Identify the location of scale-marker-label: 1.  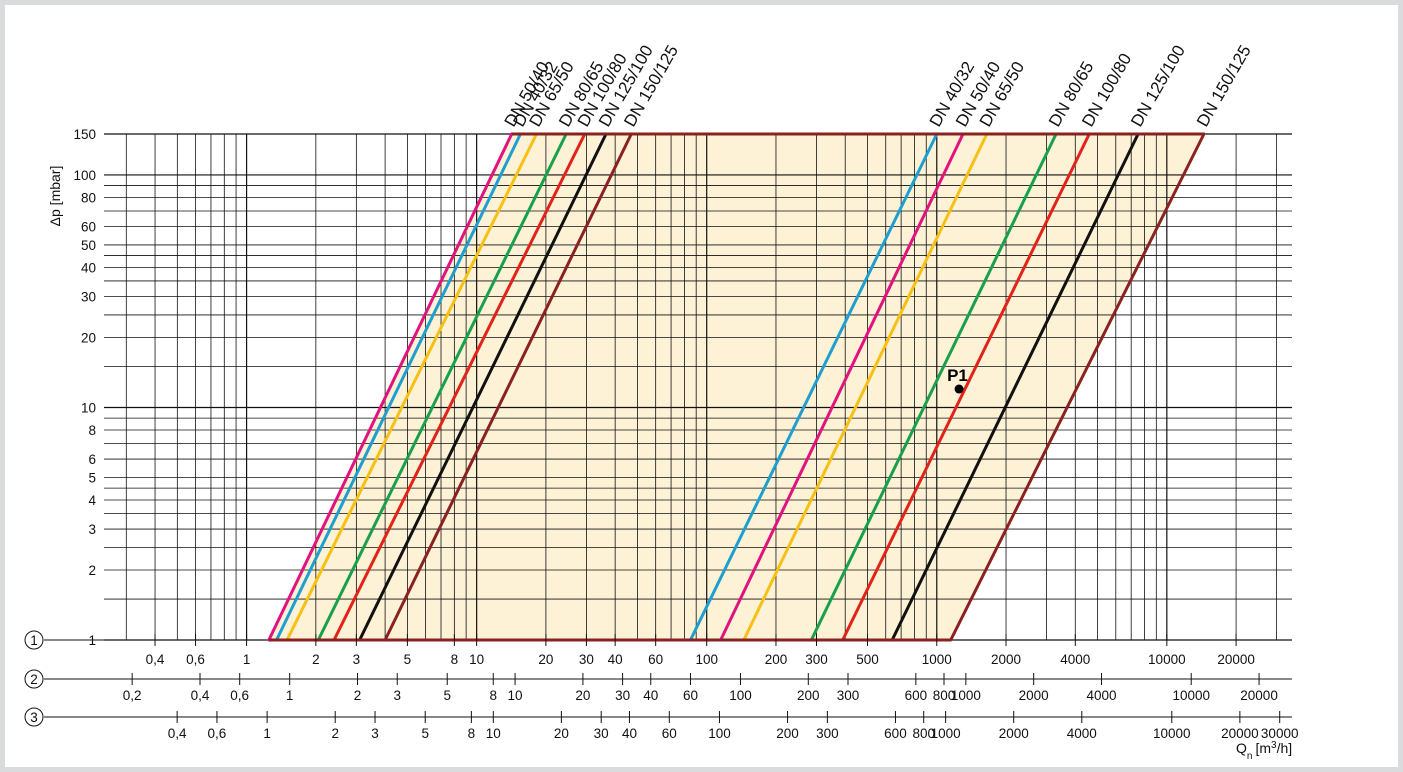
(34, 640).